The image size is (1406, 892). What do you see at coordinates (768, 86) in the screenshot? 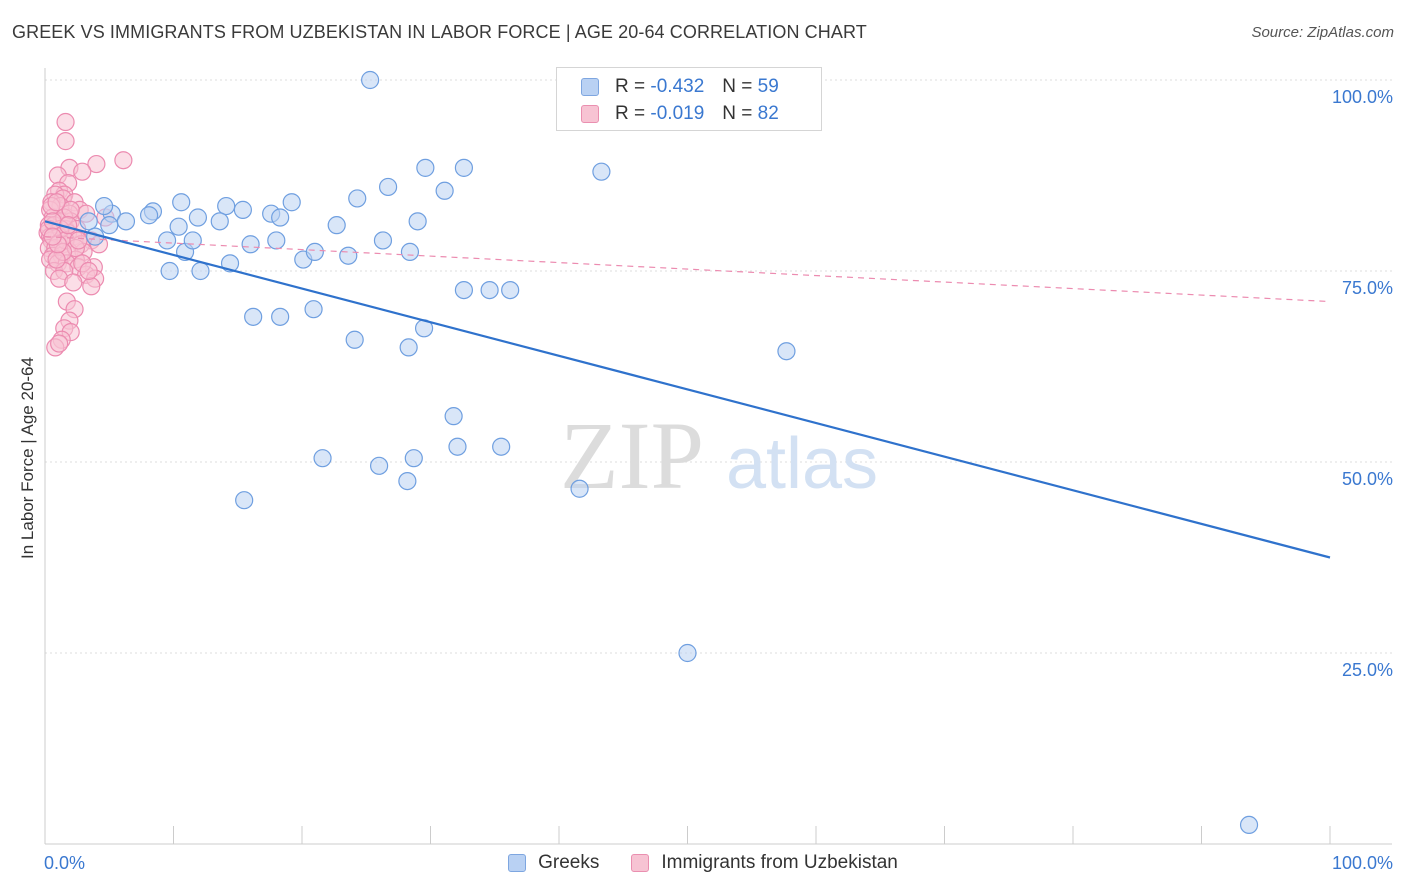
I see `legend-n-value: 59` at bounding box center [768, 86].